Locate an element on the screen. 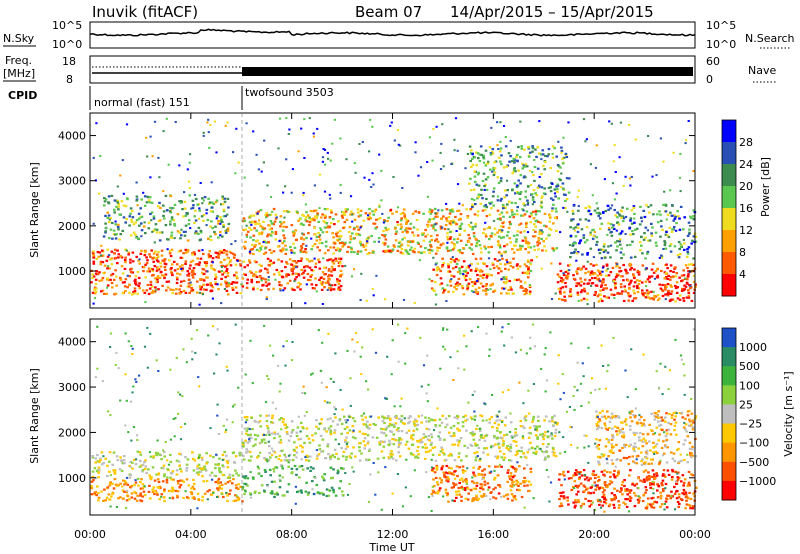 The width and height of the screenshot is (800, 554). colorbar-tick-label: 24 is located at coordinates (746, 164).